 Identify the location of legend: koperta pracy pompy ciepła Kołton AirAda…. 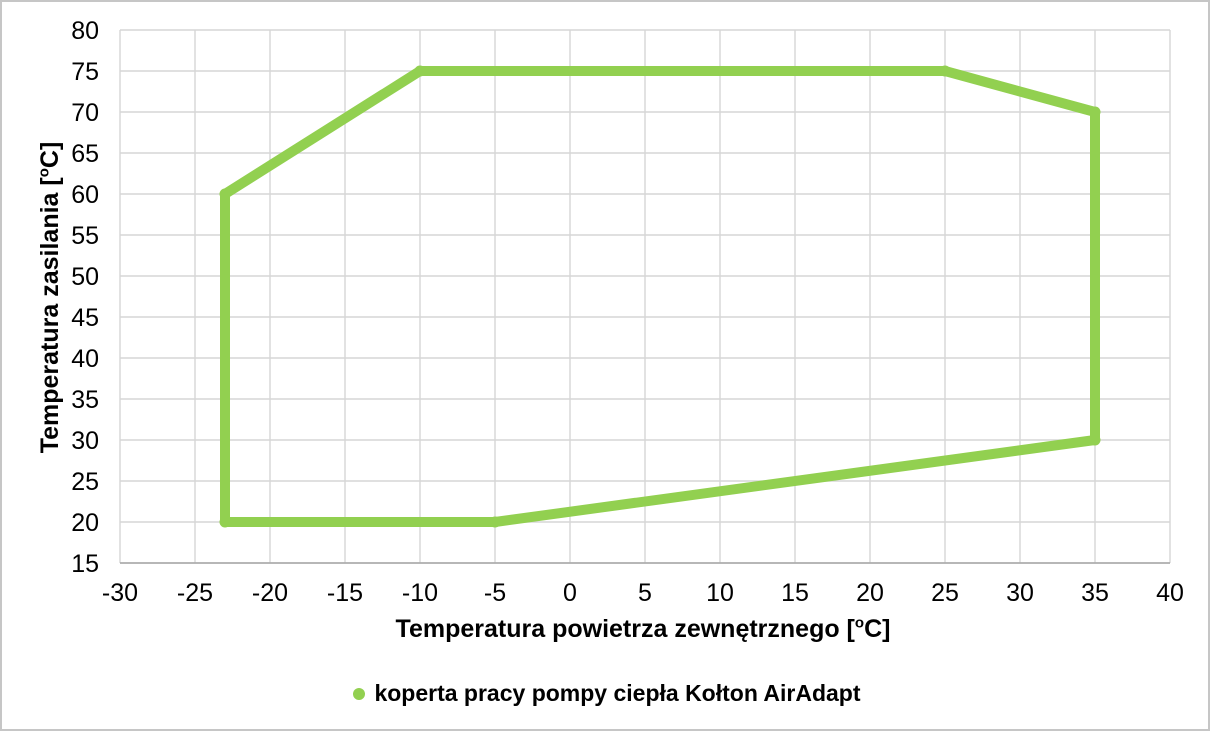
(605, 693).